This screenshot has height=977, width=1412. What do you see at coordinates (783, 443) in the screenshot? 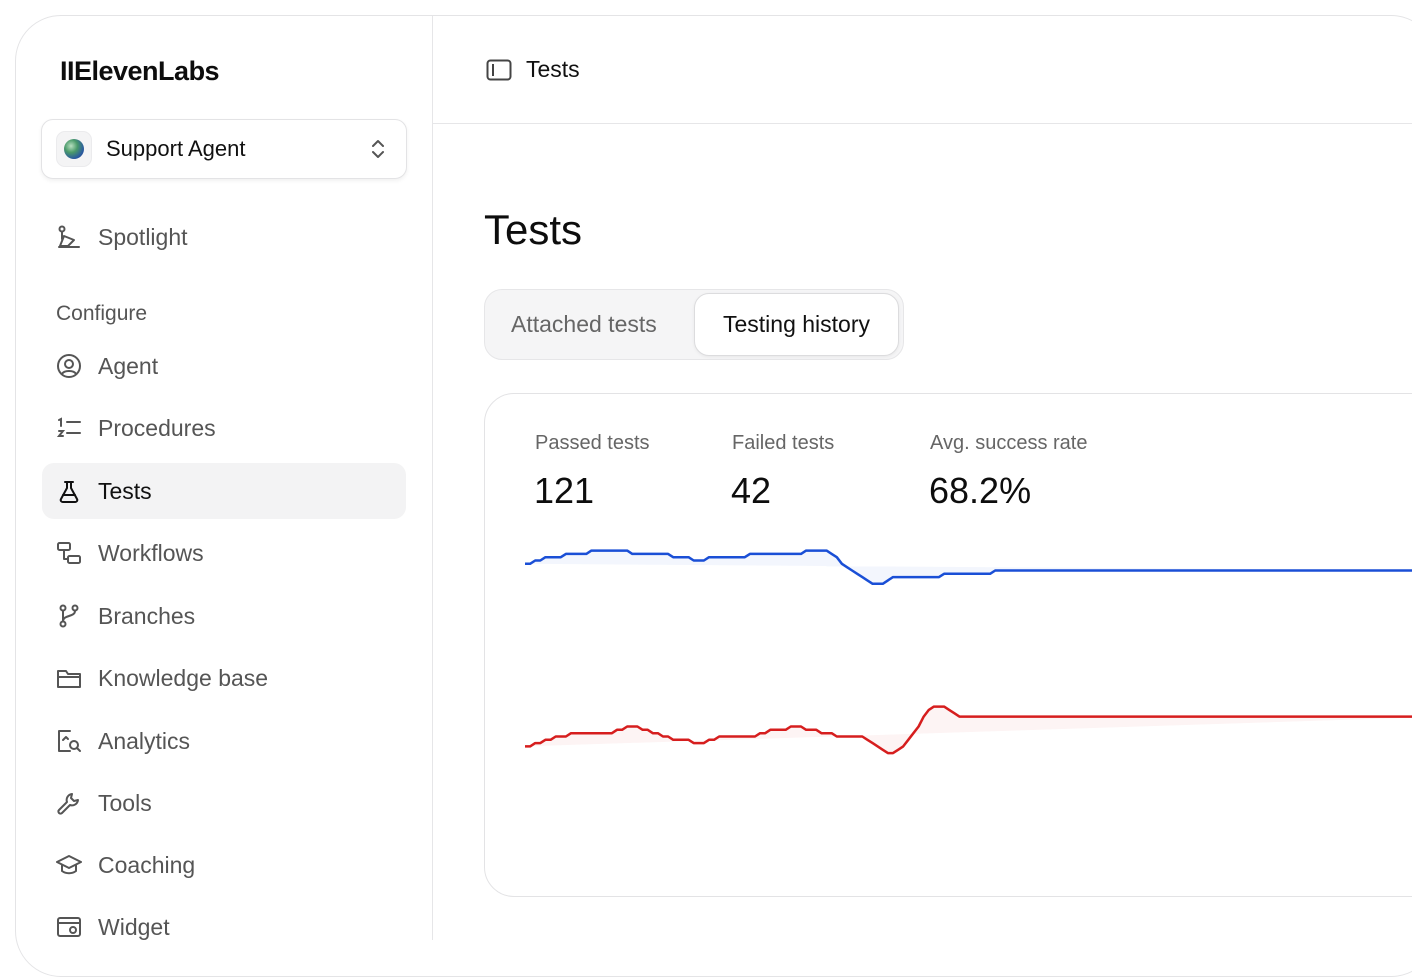
I see `stat-label-failed: Failed tests` at bounding box center [783, 443].